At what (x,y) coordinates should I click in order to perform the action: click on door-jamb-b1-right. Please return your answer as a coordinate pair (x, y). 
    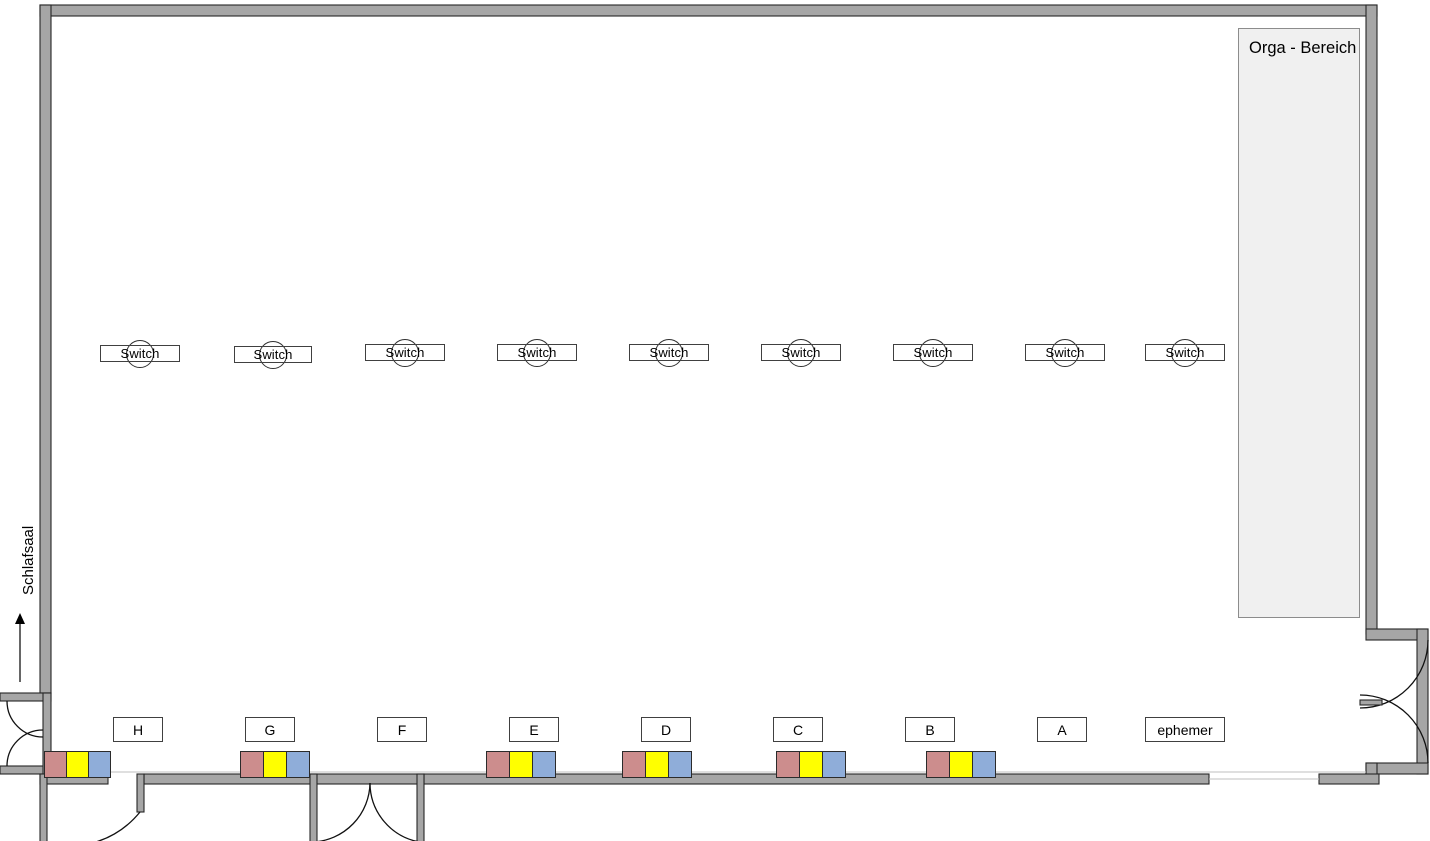
    Looking at the image, I should click on (140, 793).